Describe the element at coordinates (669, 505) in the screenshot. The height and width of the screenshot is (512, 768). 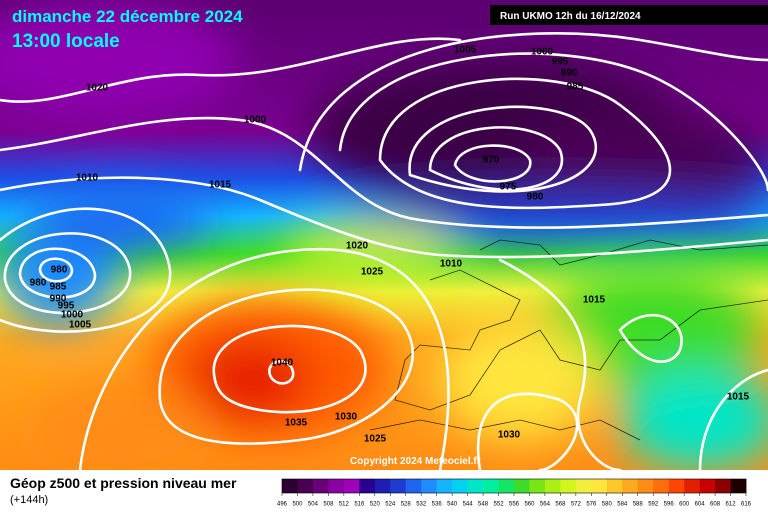
I see `colorbar-tick-label: 596` at that location.